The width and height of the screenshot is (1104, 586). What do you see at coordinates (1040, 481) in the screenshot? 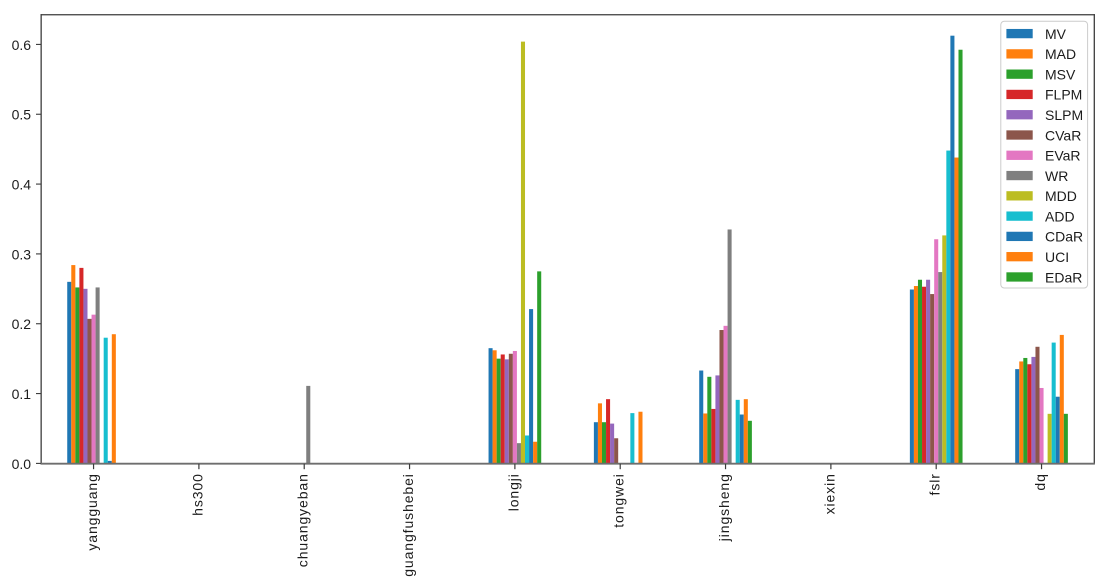
I see `svg-text: dq` at bounding box center [1040, 481].